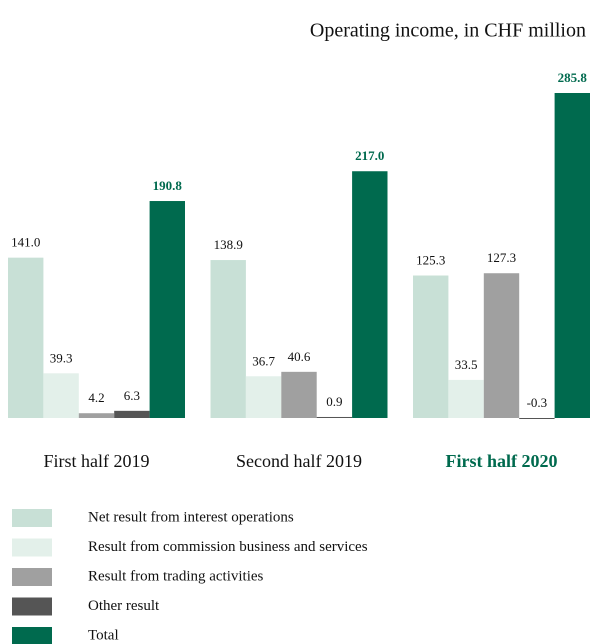  What do you see at coordinates (502, 461) in the screenshot?
I see `x-tick-label: First half 2020` at bounding box center [502, 461].